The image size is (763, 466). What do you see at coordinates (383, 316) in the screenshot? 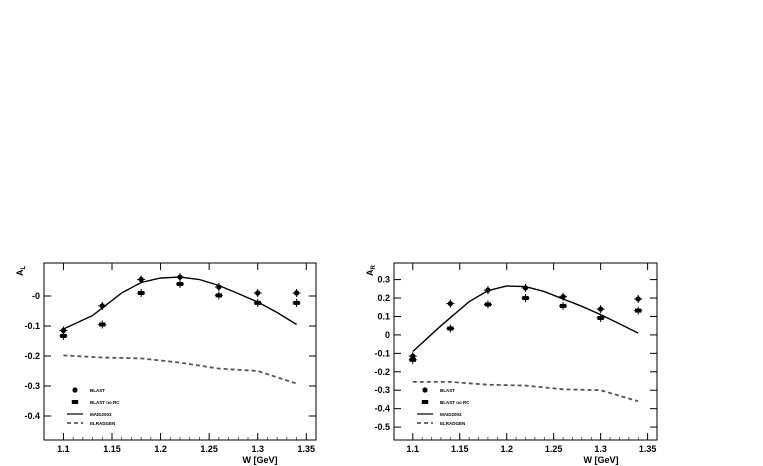
I see `y-tick-label: 0.1` at bounding box center [383, 316].